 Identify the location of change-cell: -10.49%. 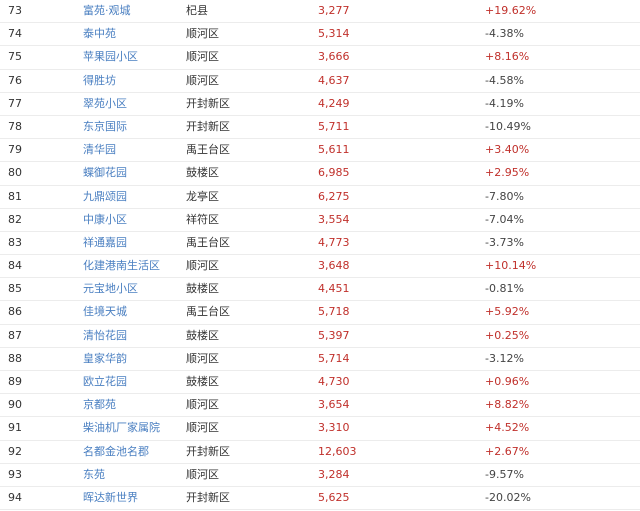
(508, 126).